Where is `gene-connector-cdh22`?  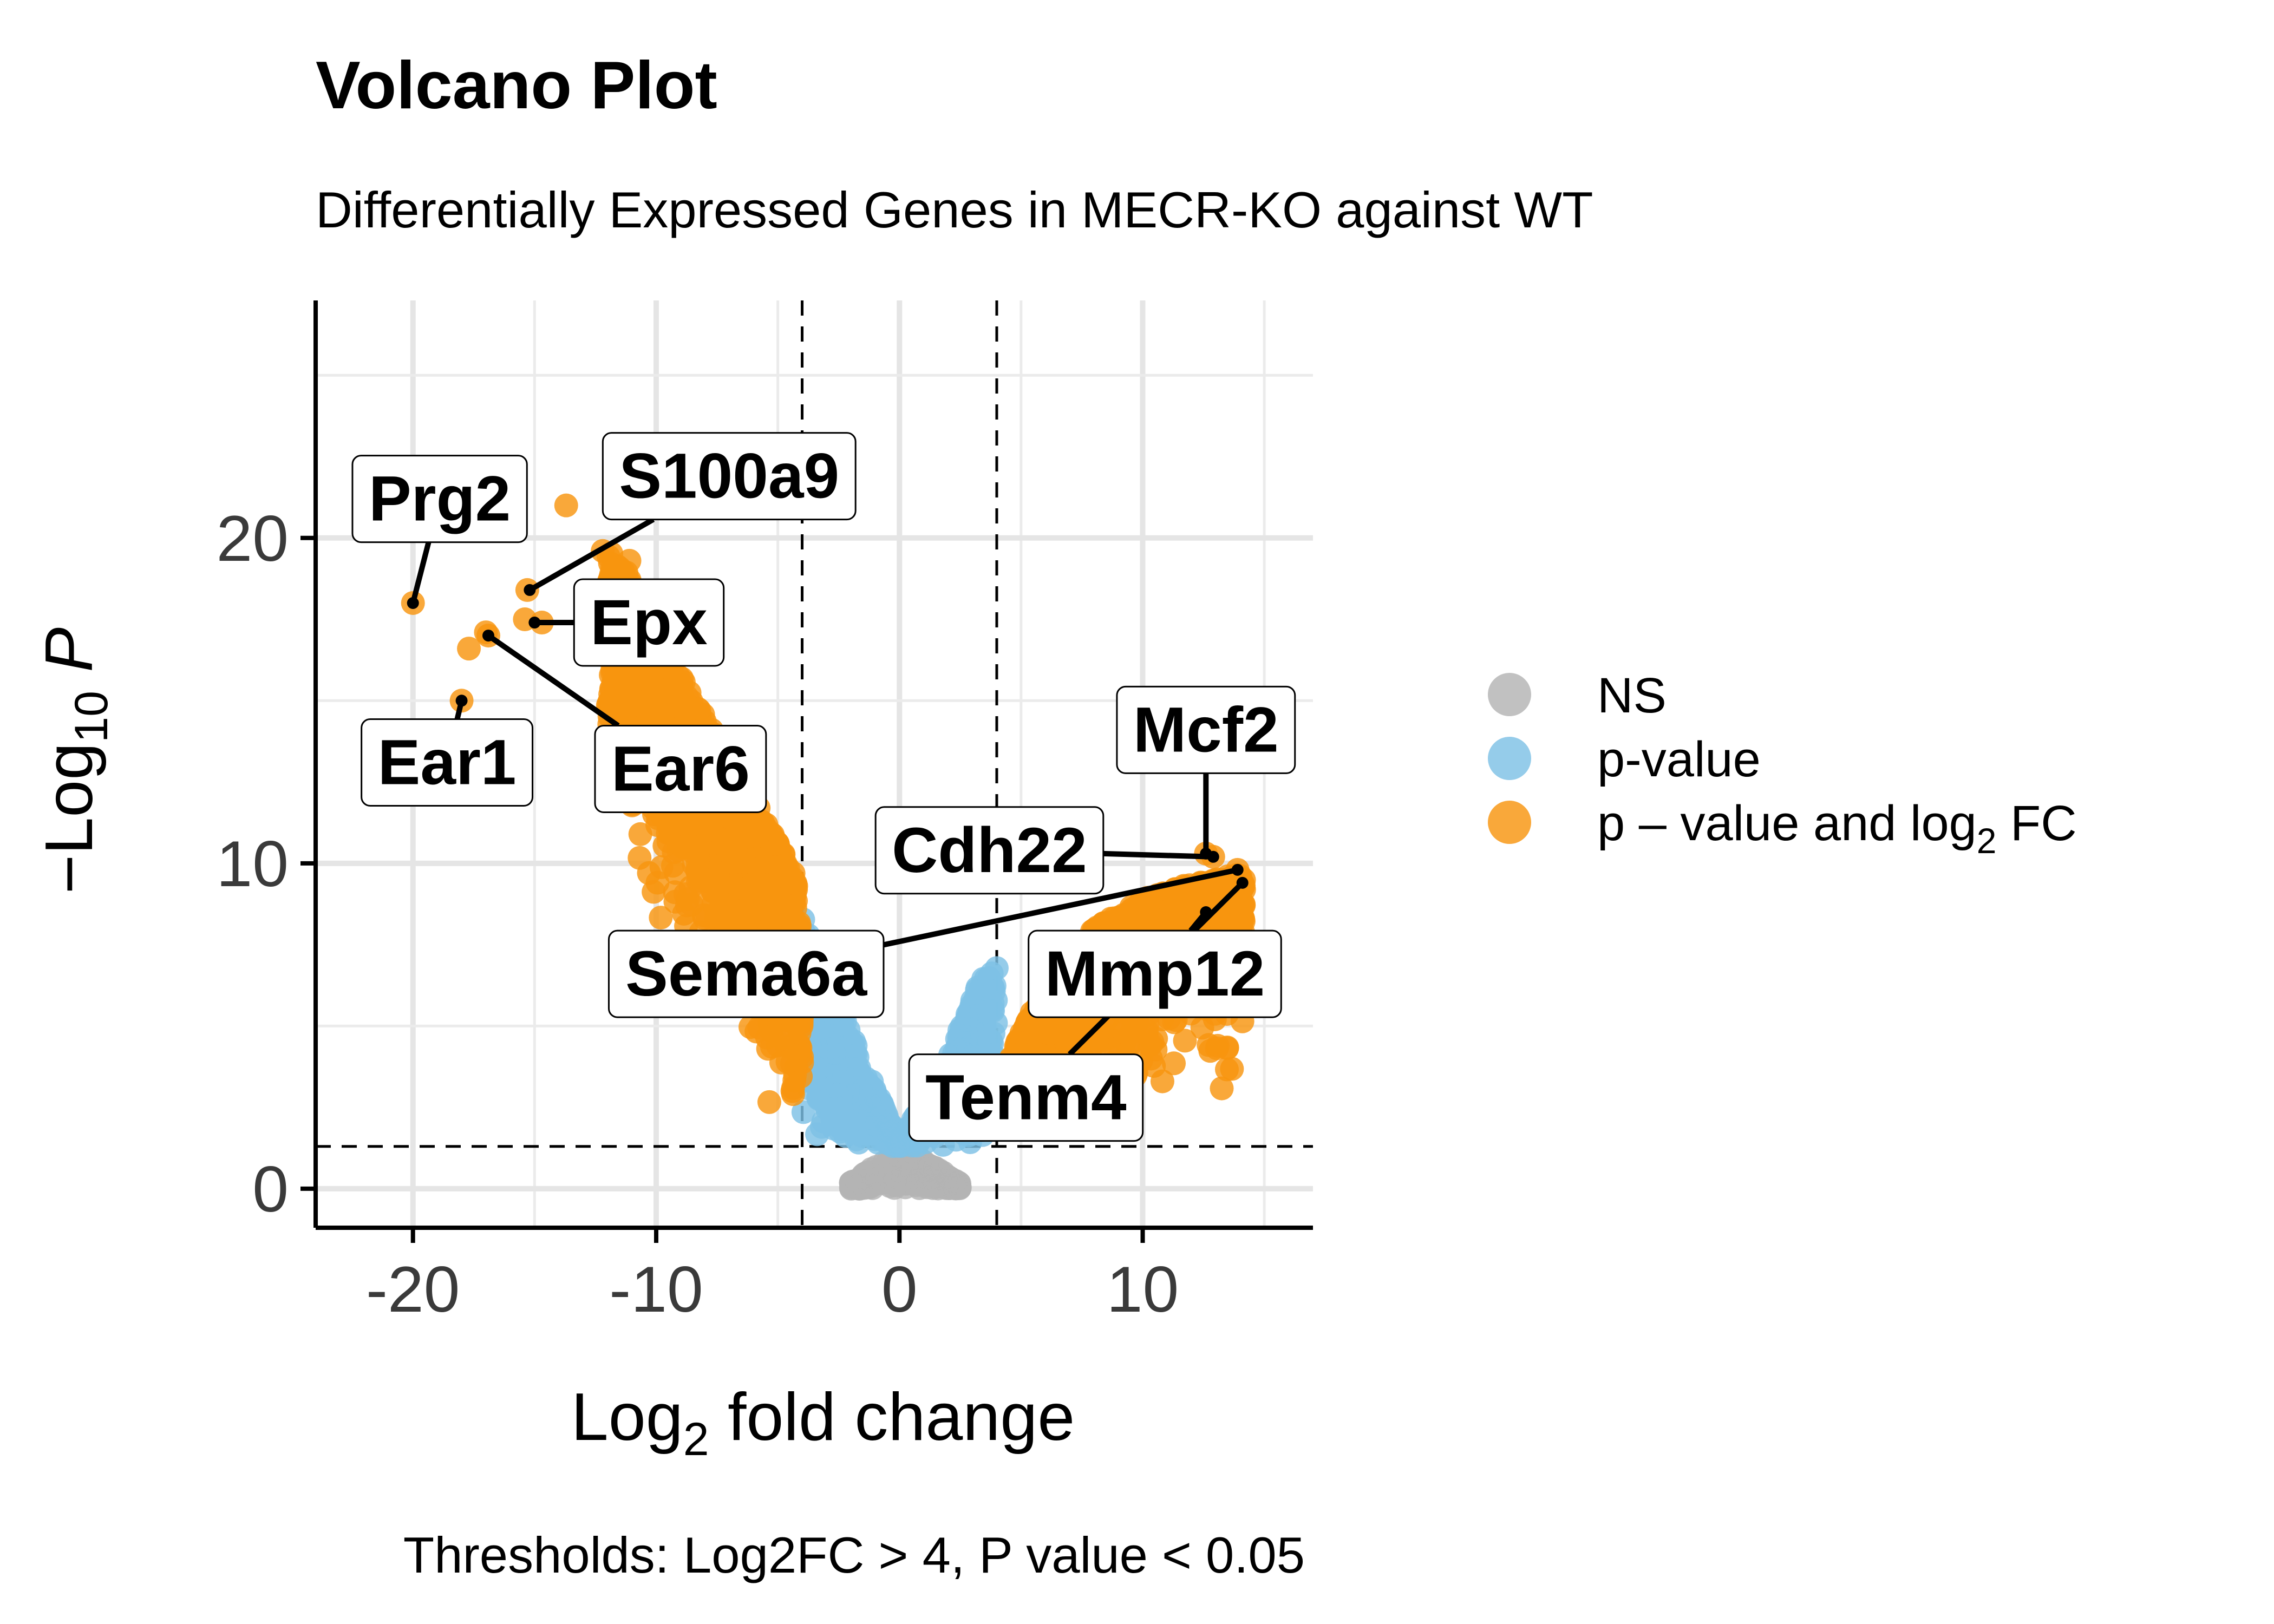 gene-connector-cdh22 is located at coordinates (1158, 855).